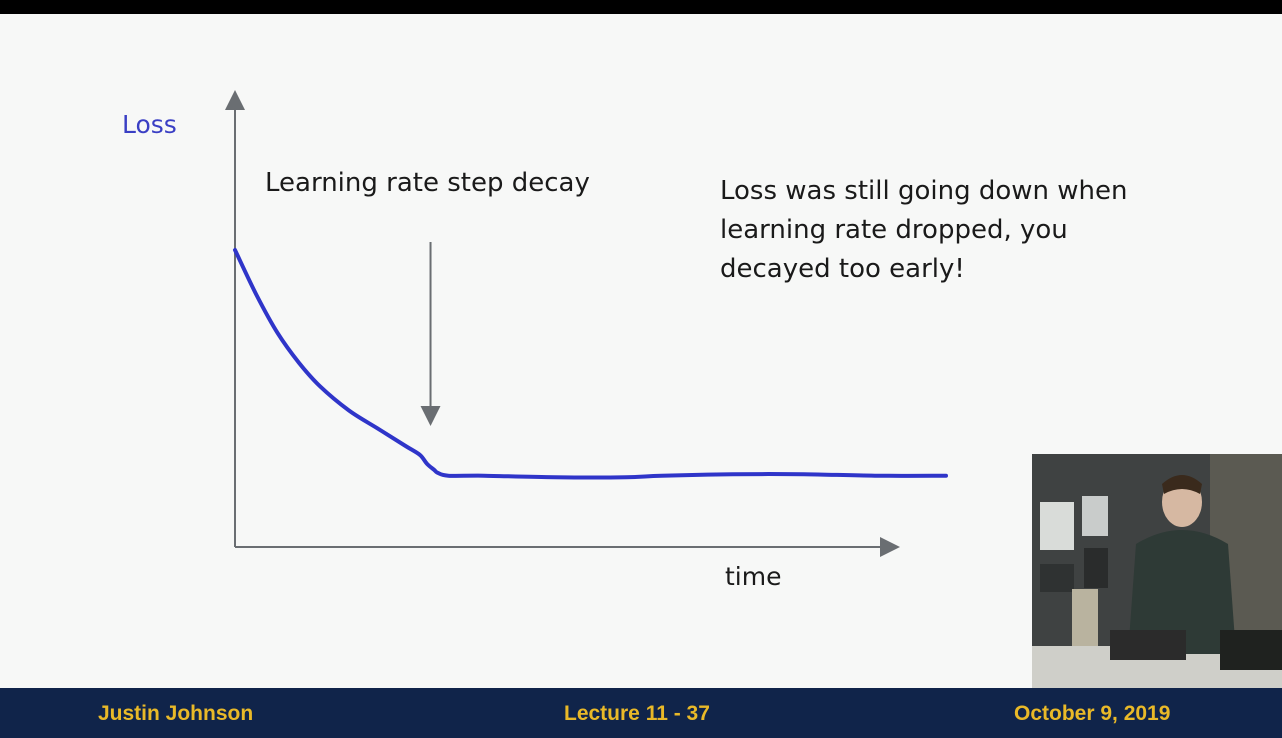 This screenshot has height=738, width=1282. Describe the element at coordinates (753, 576) in the screenshot. I see `x-axis-label: time` at that location.